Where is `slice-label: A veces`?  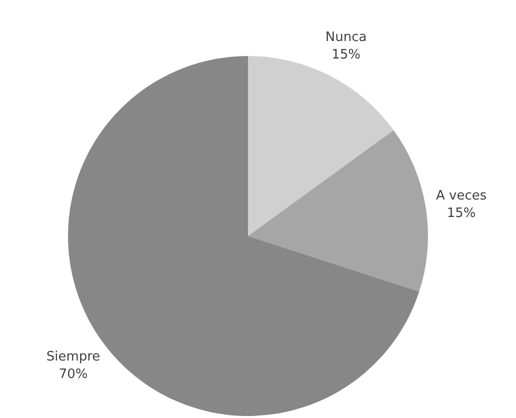
slice-label: A veces is located at coordinates (461, 196).